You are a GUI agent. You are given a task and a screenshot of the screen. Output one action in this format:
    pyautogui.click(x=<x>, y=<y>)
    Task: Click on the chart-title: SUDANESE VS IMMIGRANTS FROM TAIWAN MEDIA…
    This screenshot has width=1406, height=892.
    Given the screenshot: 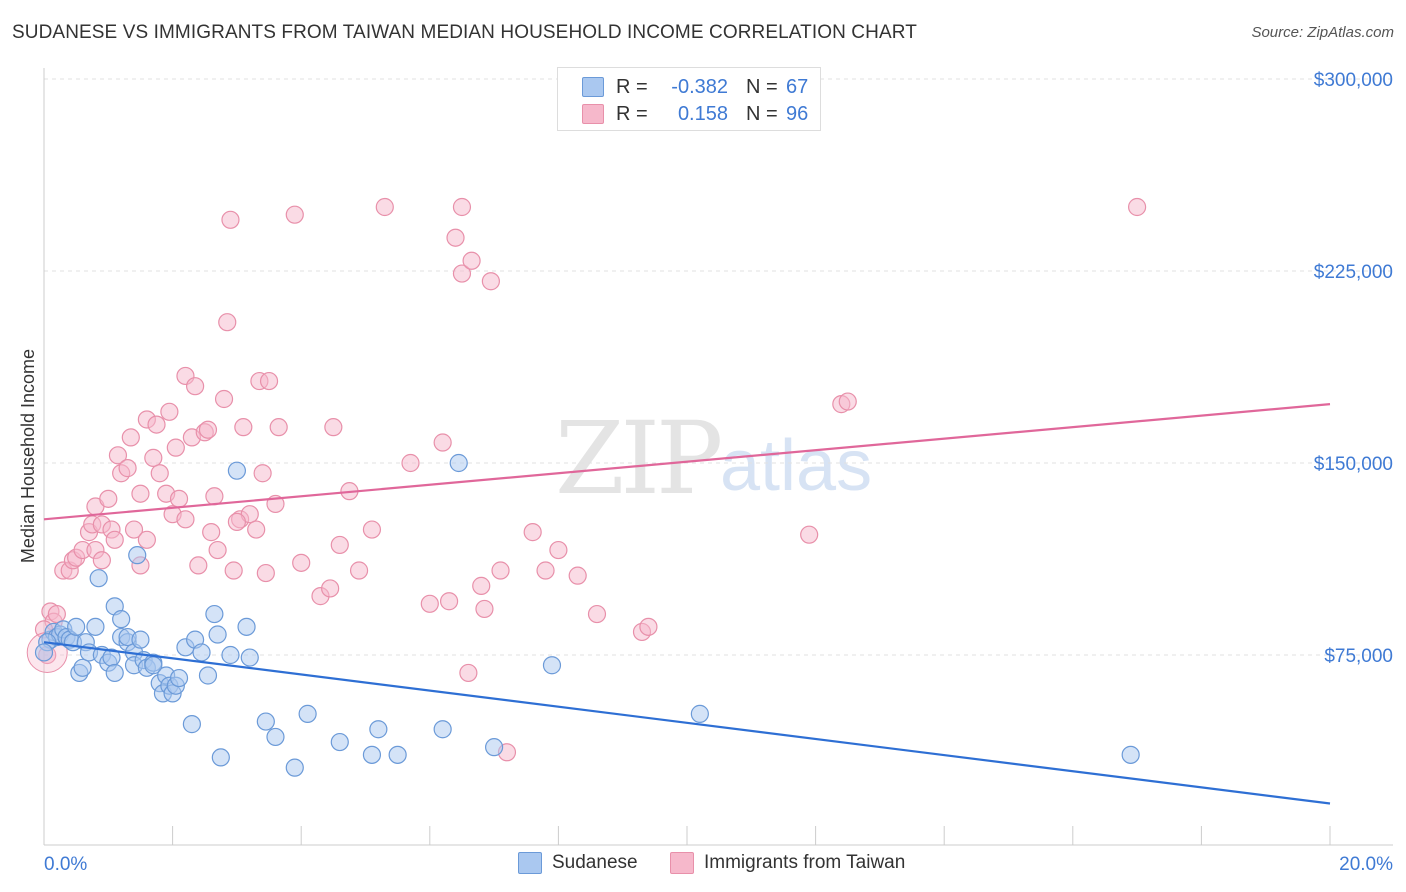 What is the action you would take?
    pyautogui.click(x=464, y=32)
    